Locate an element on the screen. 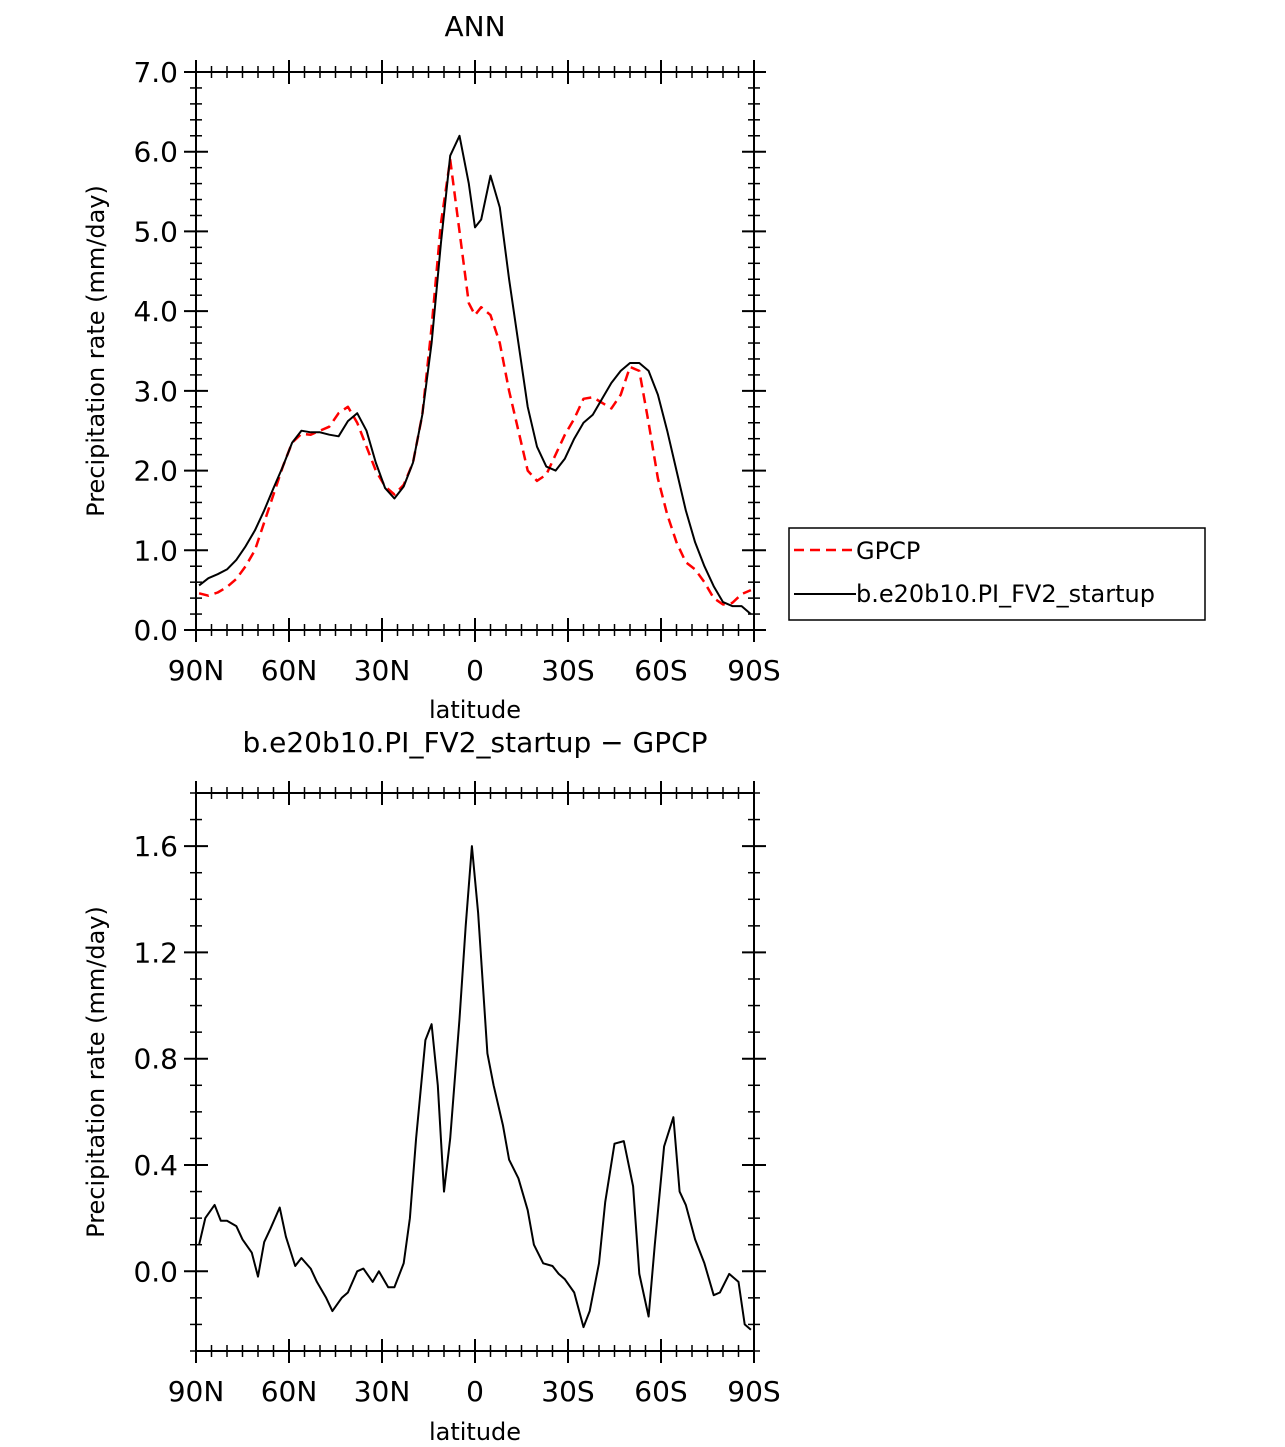 The width and height of the screenshot is (1285, 1447). series-line-gpcp is located at coordinates (475, 382).